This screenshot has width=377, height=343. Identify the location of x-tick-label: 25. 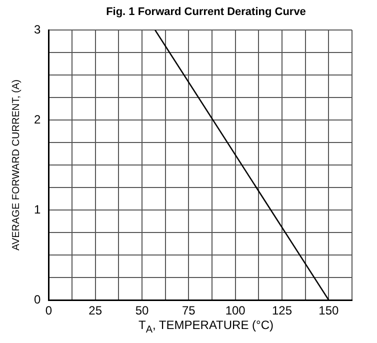
(95, 311).